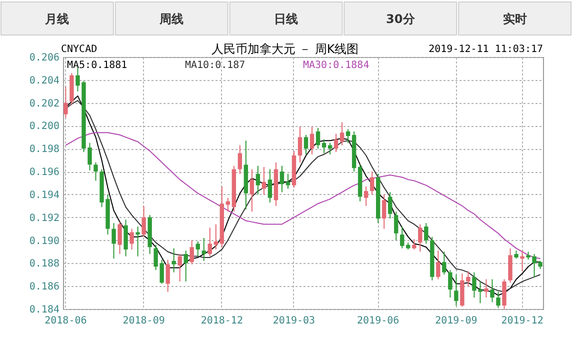 This screenshot has width=572, height=342. What do you see at coordinates (65, 321) in the screenshot?
I see `x-tick-label: 2018-06` at bounding box center [65, 321].